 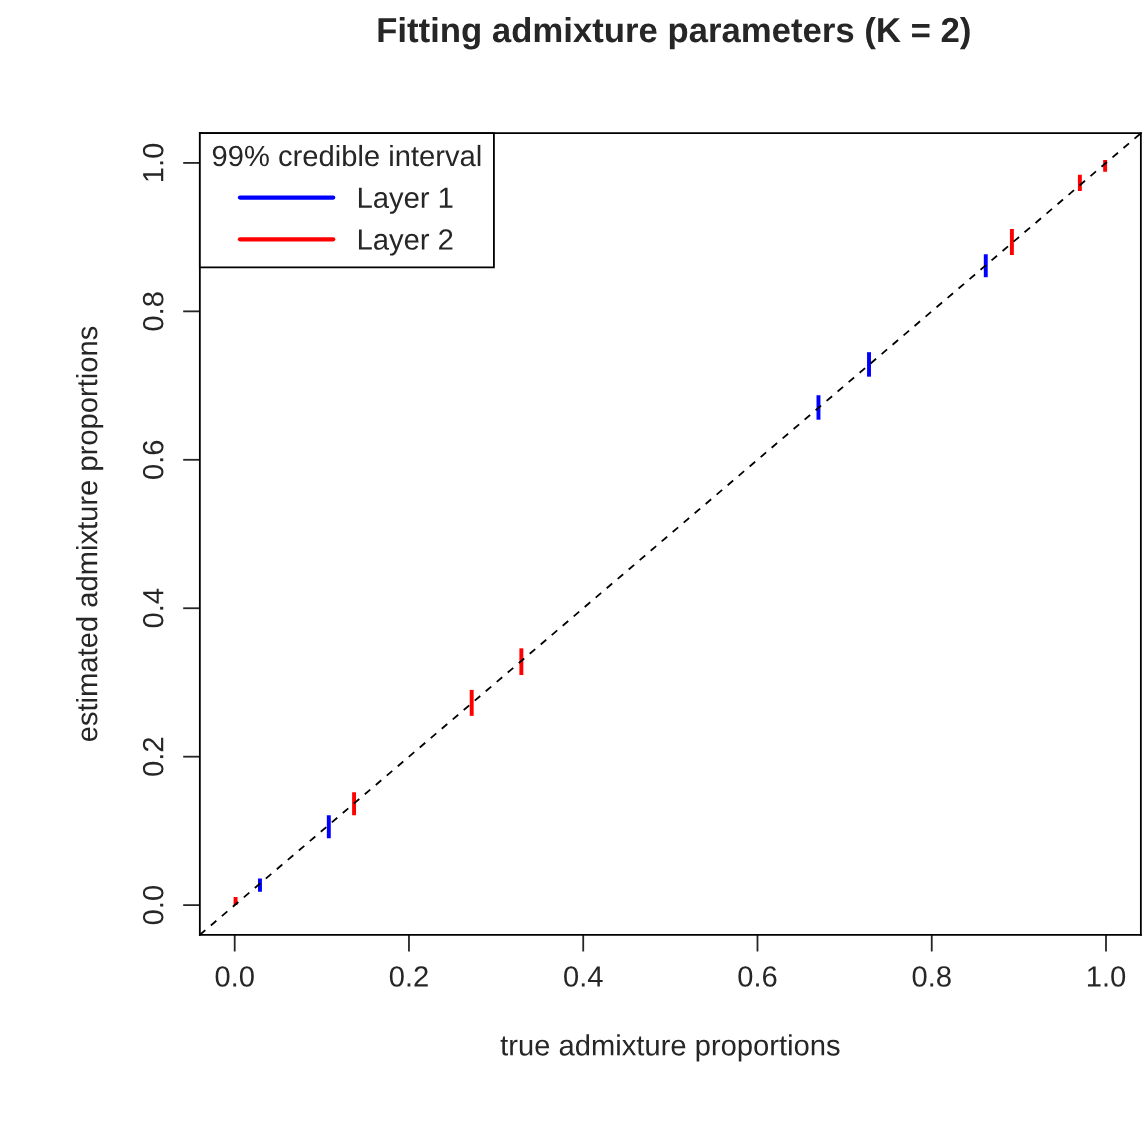 I want to click on legend-label: Layer 2, so click(x=405, y=242).